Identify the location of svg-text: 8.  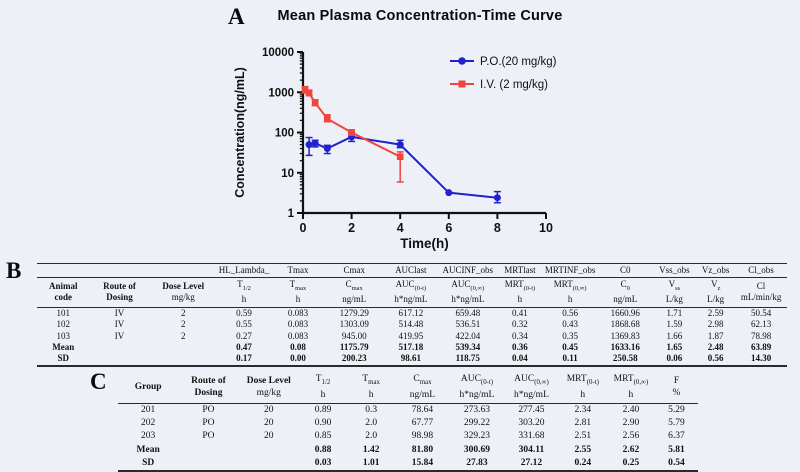
(497, 228).